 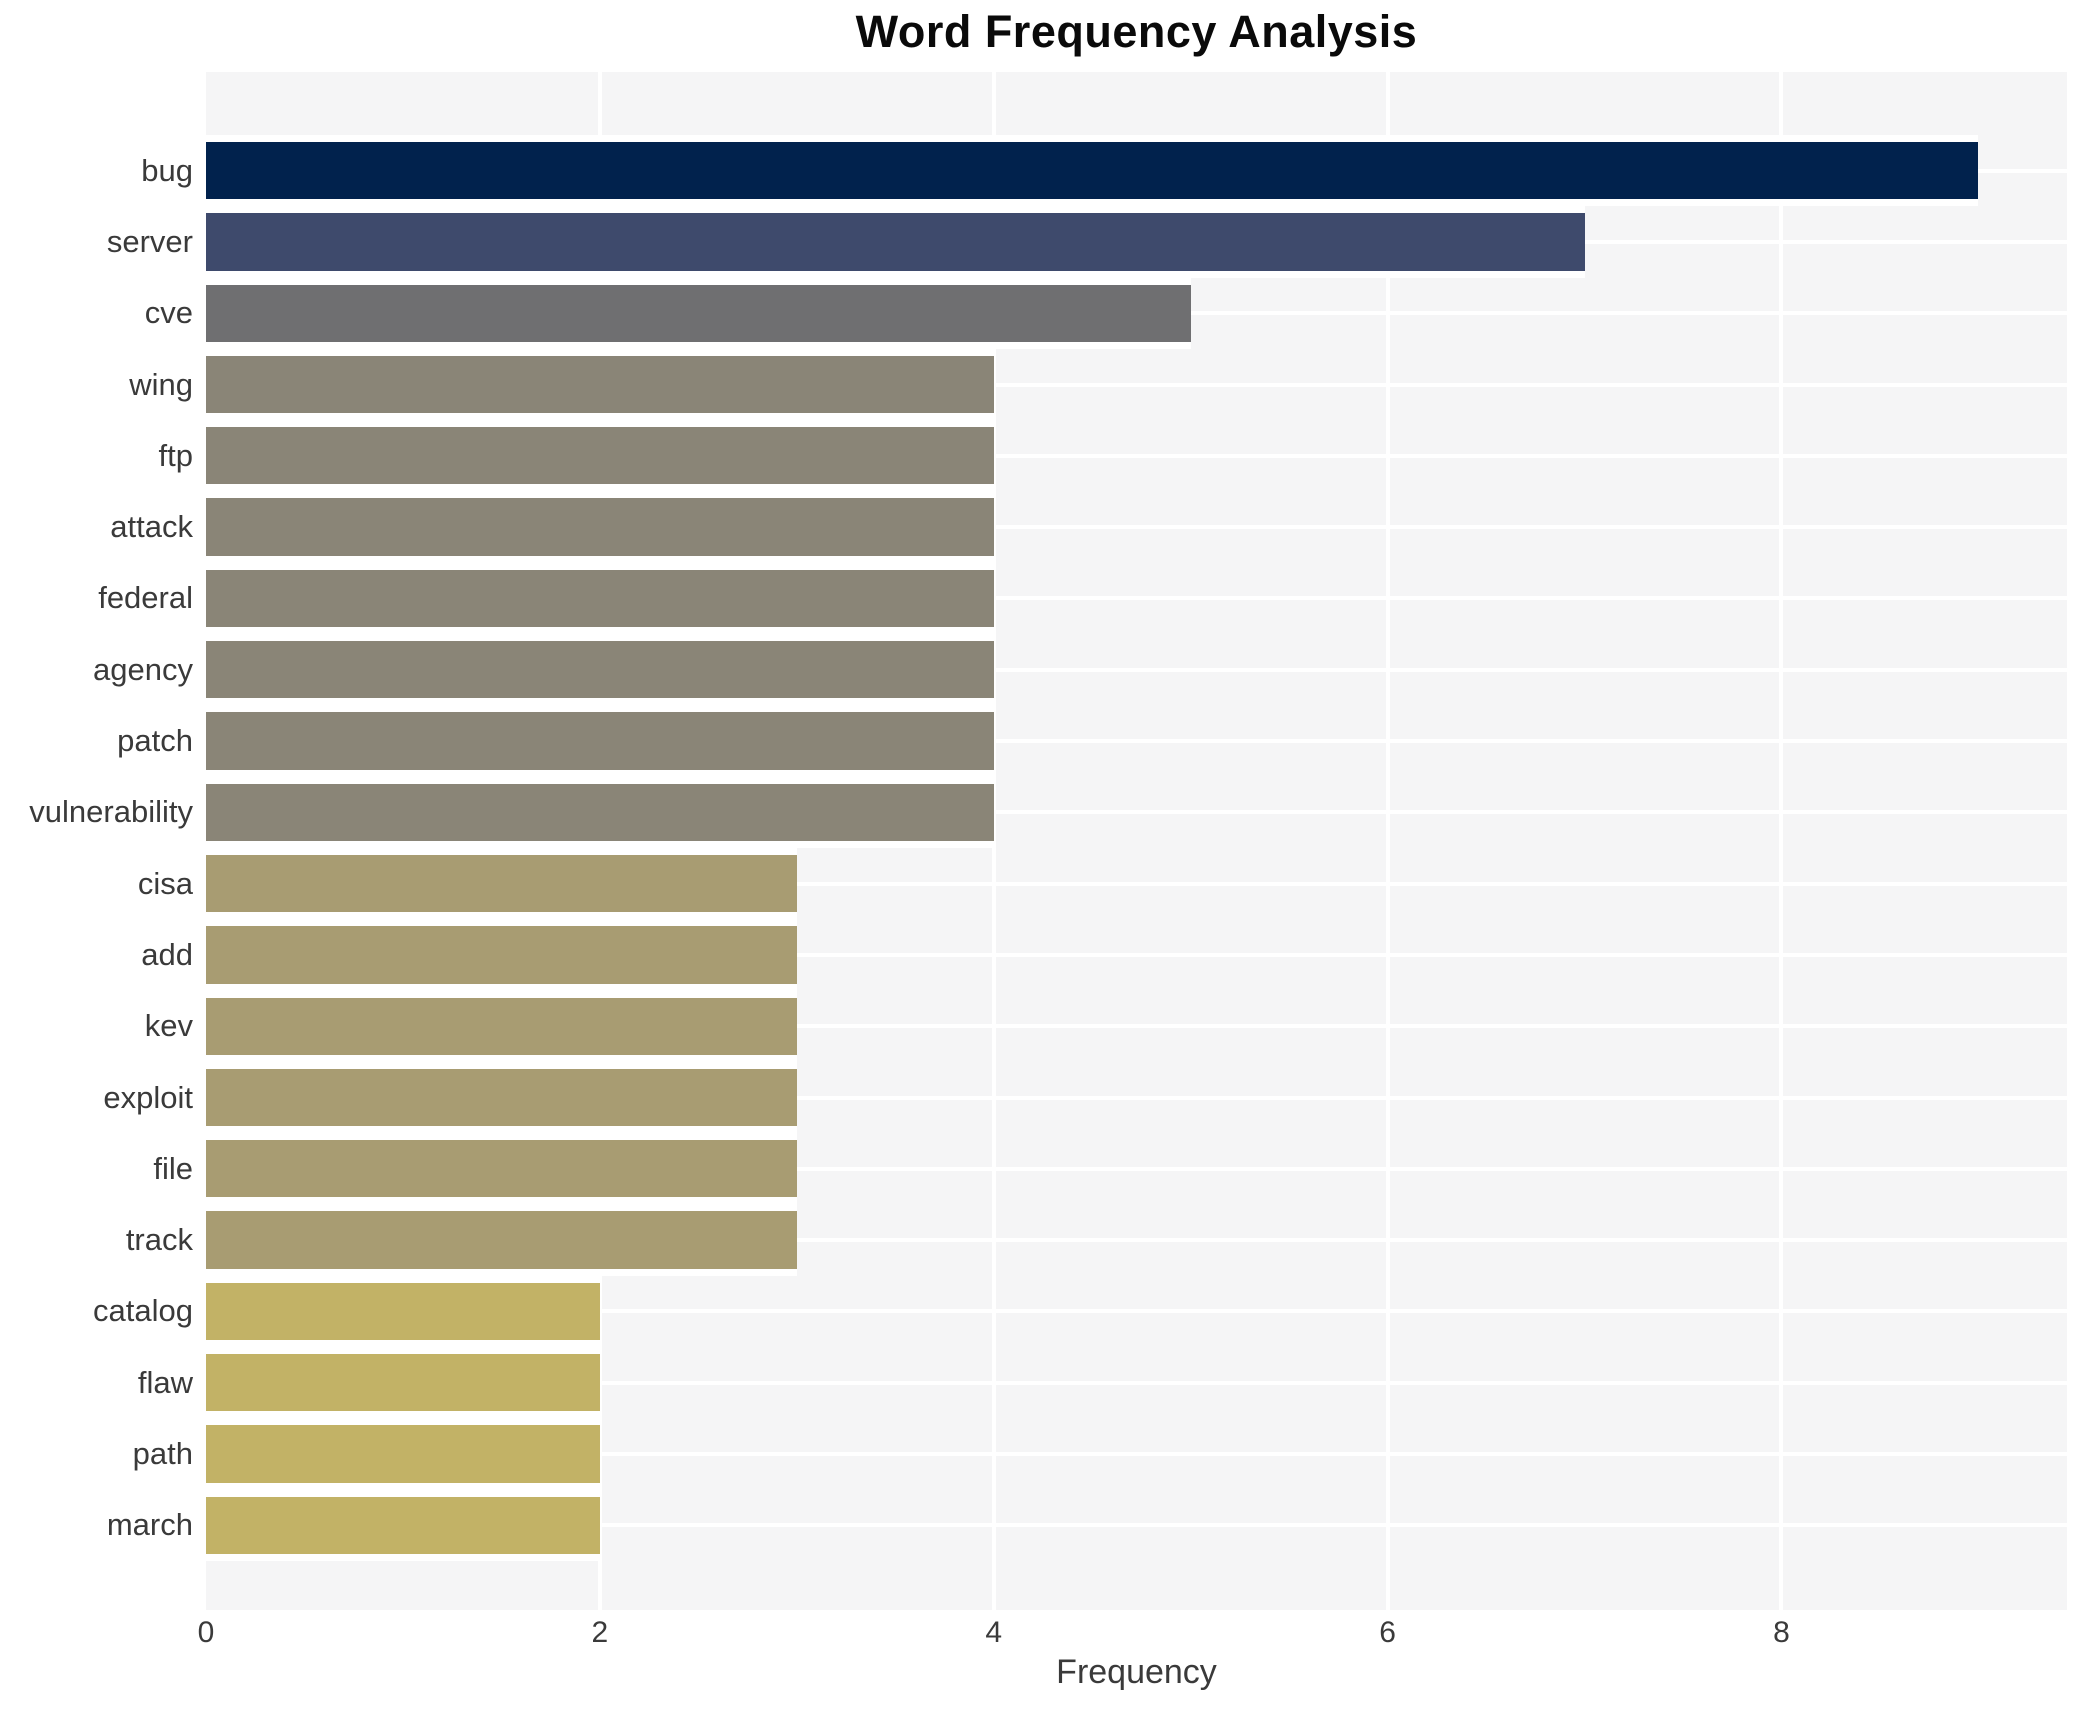 I want to click on x-tick-label: 4, so click(x=994, y=1632).